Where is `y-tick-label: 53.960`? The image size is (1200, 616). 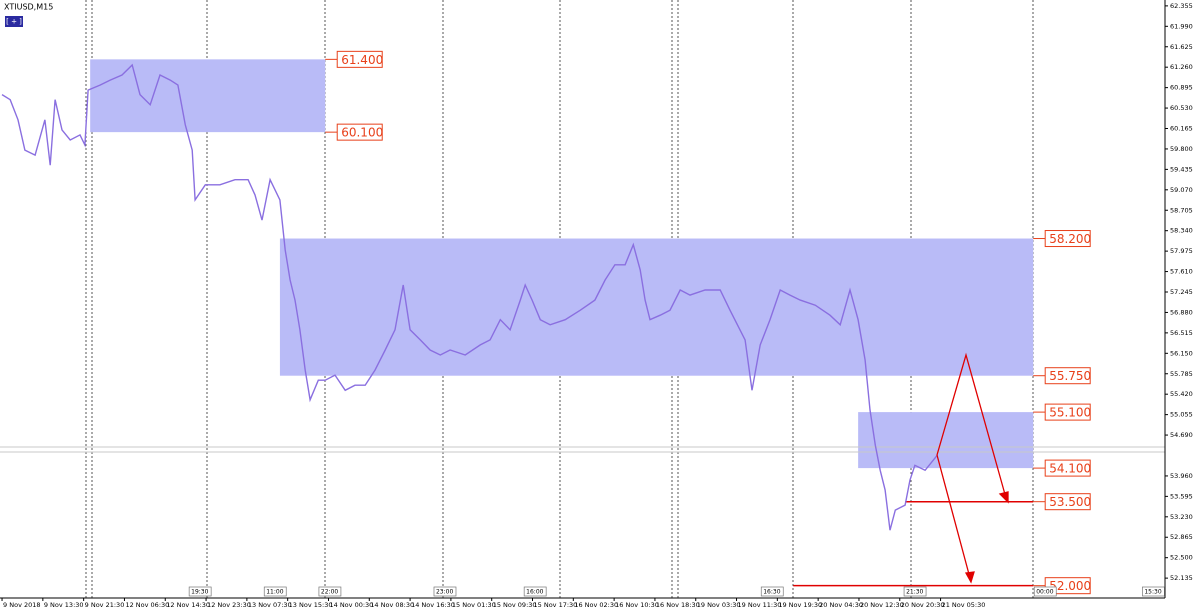
y-tick-label: 53.960 is located at coordinates (1181, 476).